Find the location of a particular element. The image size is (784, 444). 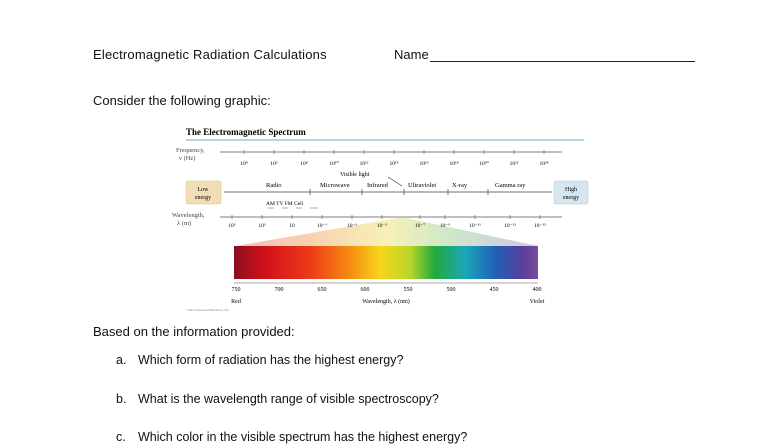

frequency-label-2: ν (Hz) is located at coordinates (187, 158).